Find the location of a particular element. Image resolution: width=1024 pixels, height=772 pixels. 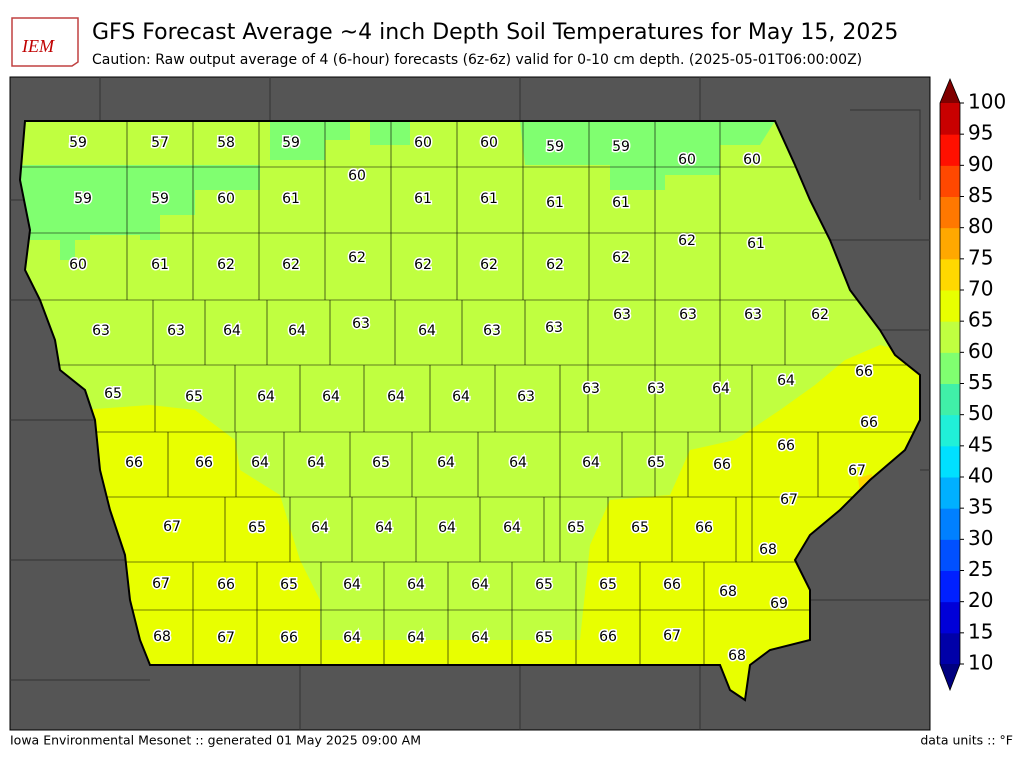

colorbar-tick-label: 35 is located at coordinates (980, 507).